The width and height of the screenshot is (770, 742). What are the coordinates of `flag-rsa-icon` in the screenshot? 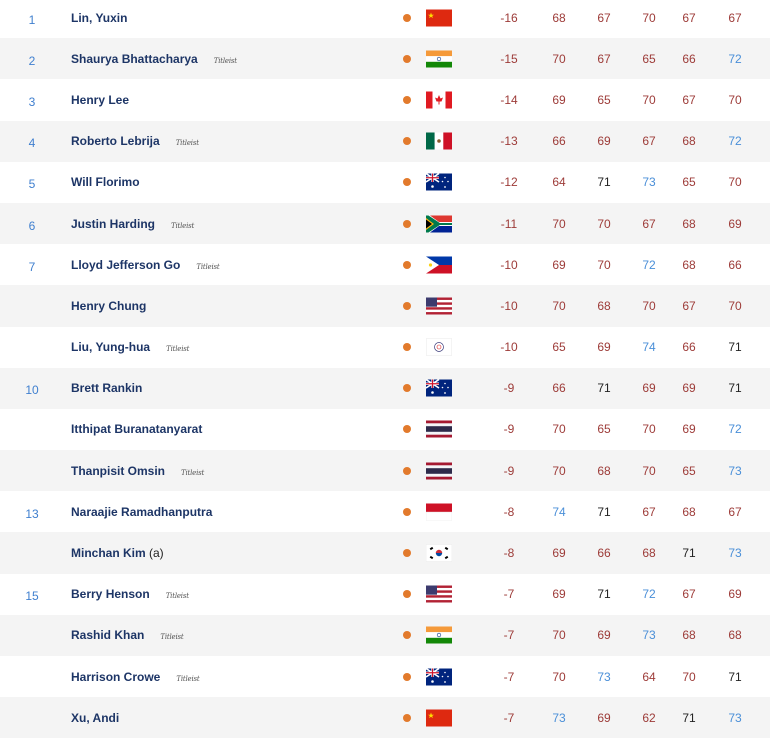 It's located at (439, 224).